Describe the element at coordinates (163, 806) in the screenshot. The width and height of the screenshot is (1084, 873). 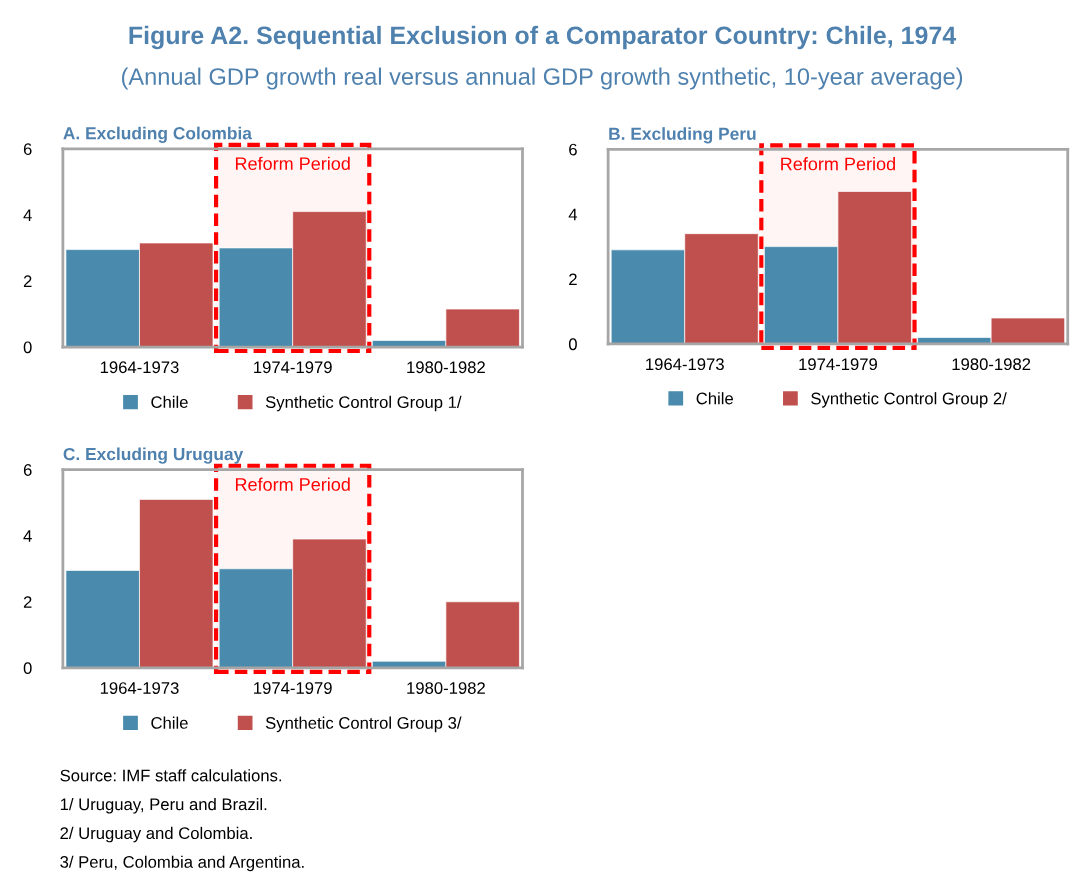
I see `text: 1/ Uruguay, Peru and Brazil.` at that location.